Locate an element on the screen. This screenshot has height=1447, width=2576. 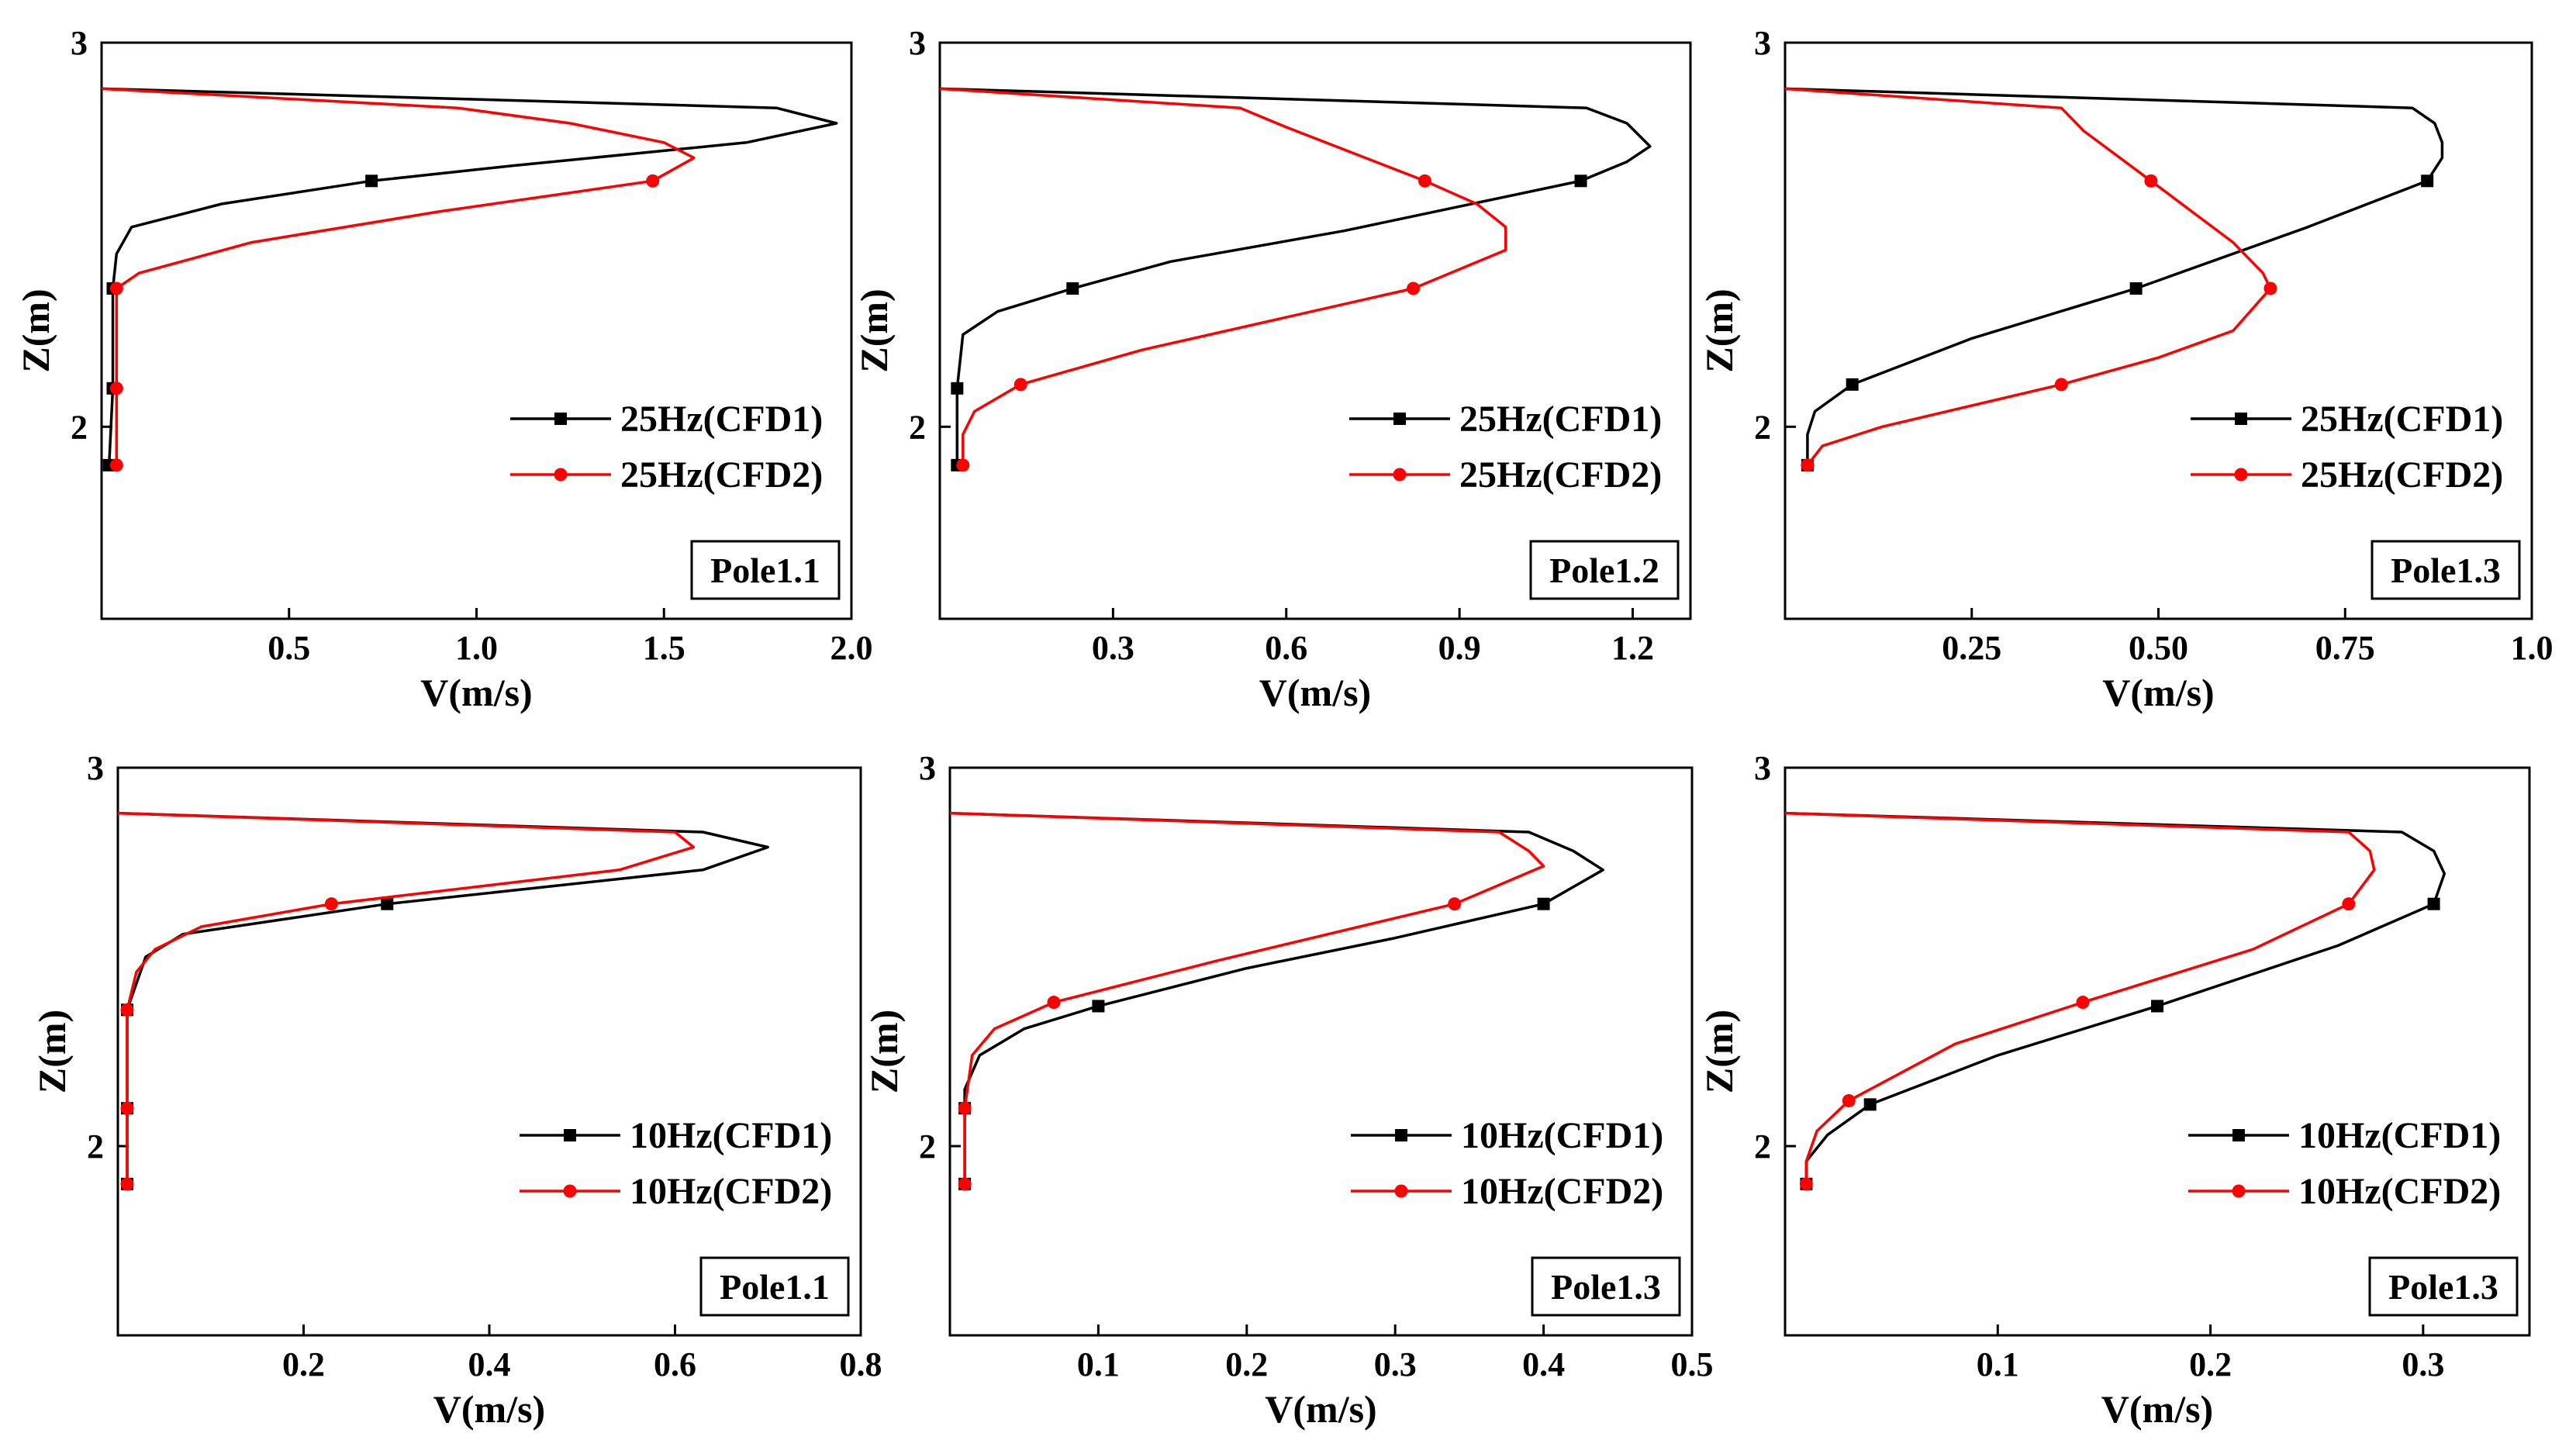
x-tick-label: 1.5 is located at coordinates (664, 648).